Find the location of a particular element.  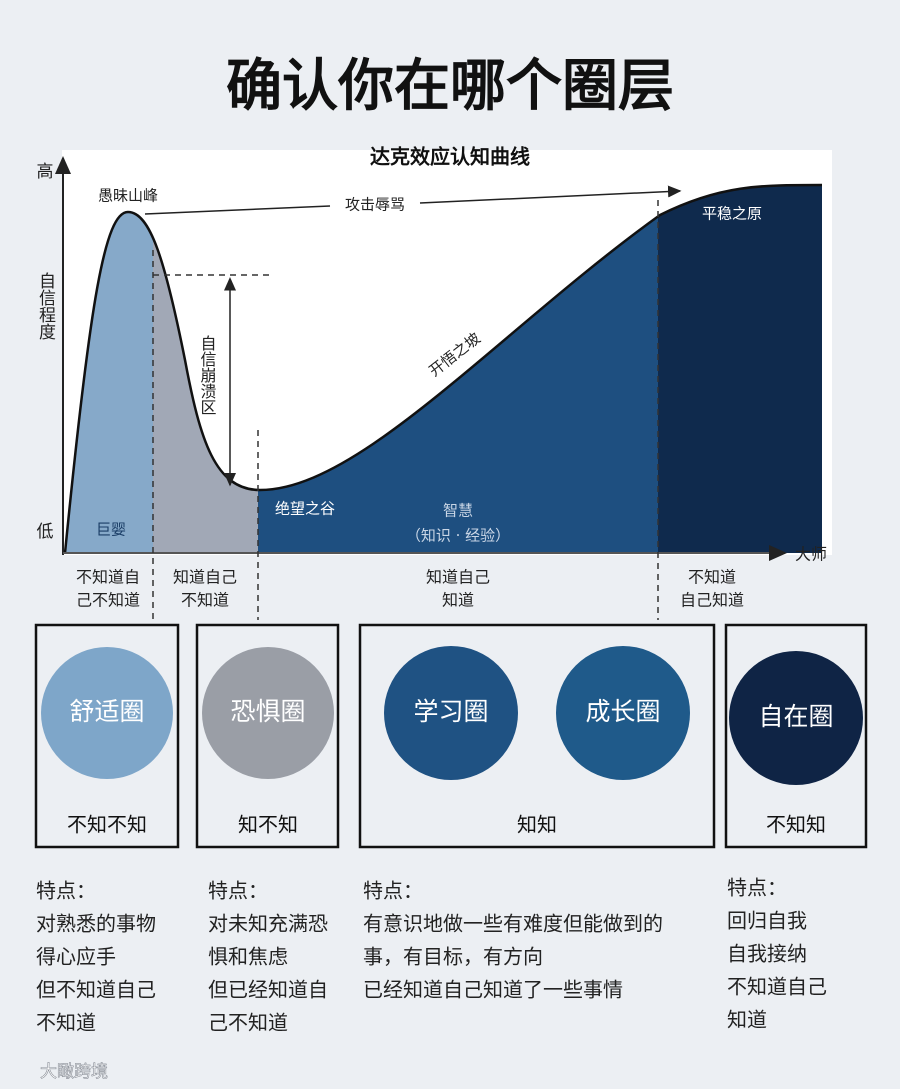

feature-line: 但不知道自己 is located at coordinates (96, 990).